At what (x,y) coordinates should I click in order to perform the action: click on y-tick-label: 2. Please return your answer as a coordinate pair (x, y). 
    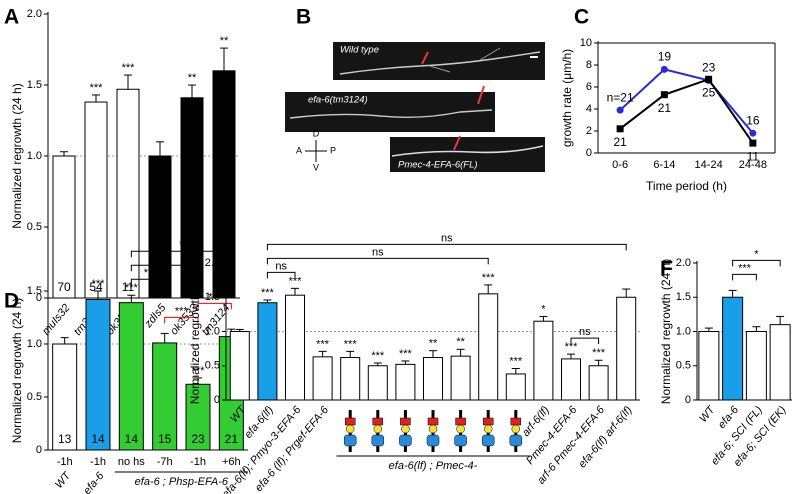
    Looking at the image, I should click on (589, 131).